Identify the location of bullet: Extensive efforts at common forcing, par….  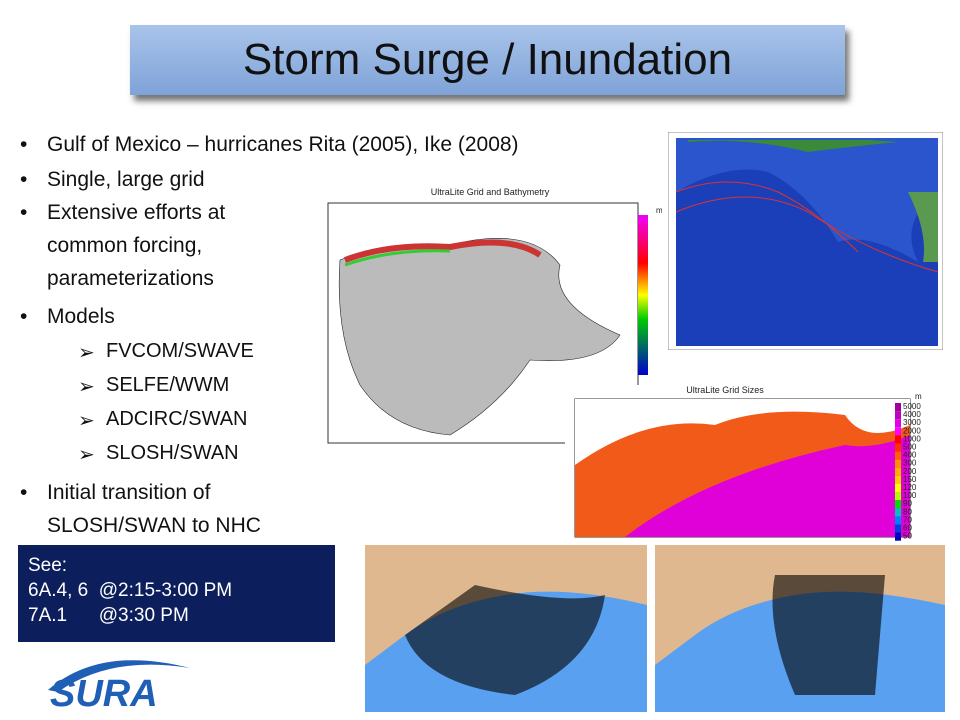
(156, 245).